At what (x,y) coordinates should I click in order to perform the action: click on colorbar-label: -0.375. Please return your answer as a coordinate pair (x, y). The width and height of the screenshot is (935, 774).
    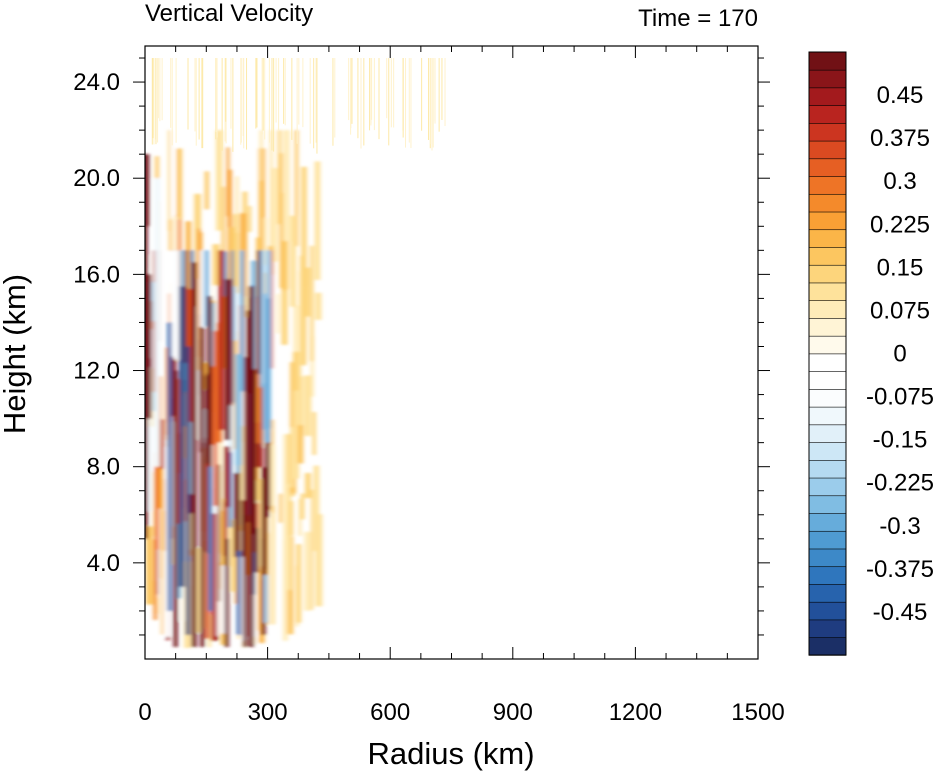
    Looking at the image, I should click on (900, 569).